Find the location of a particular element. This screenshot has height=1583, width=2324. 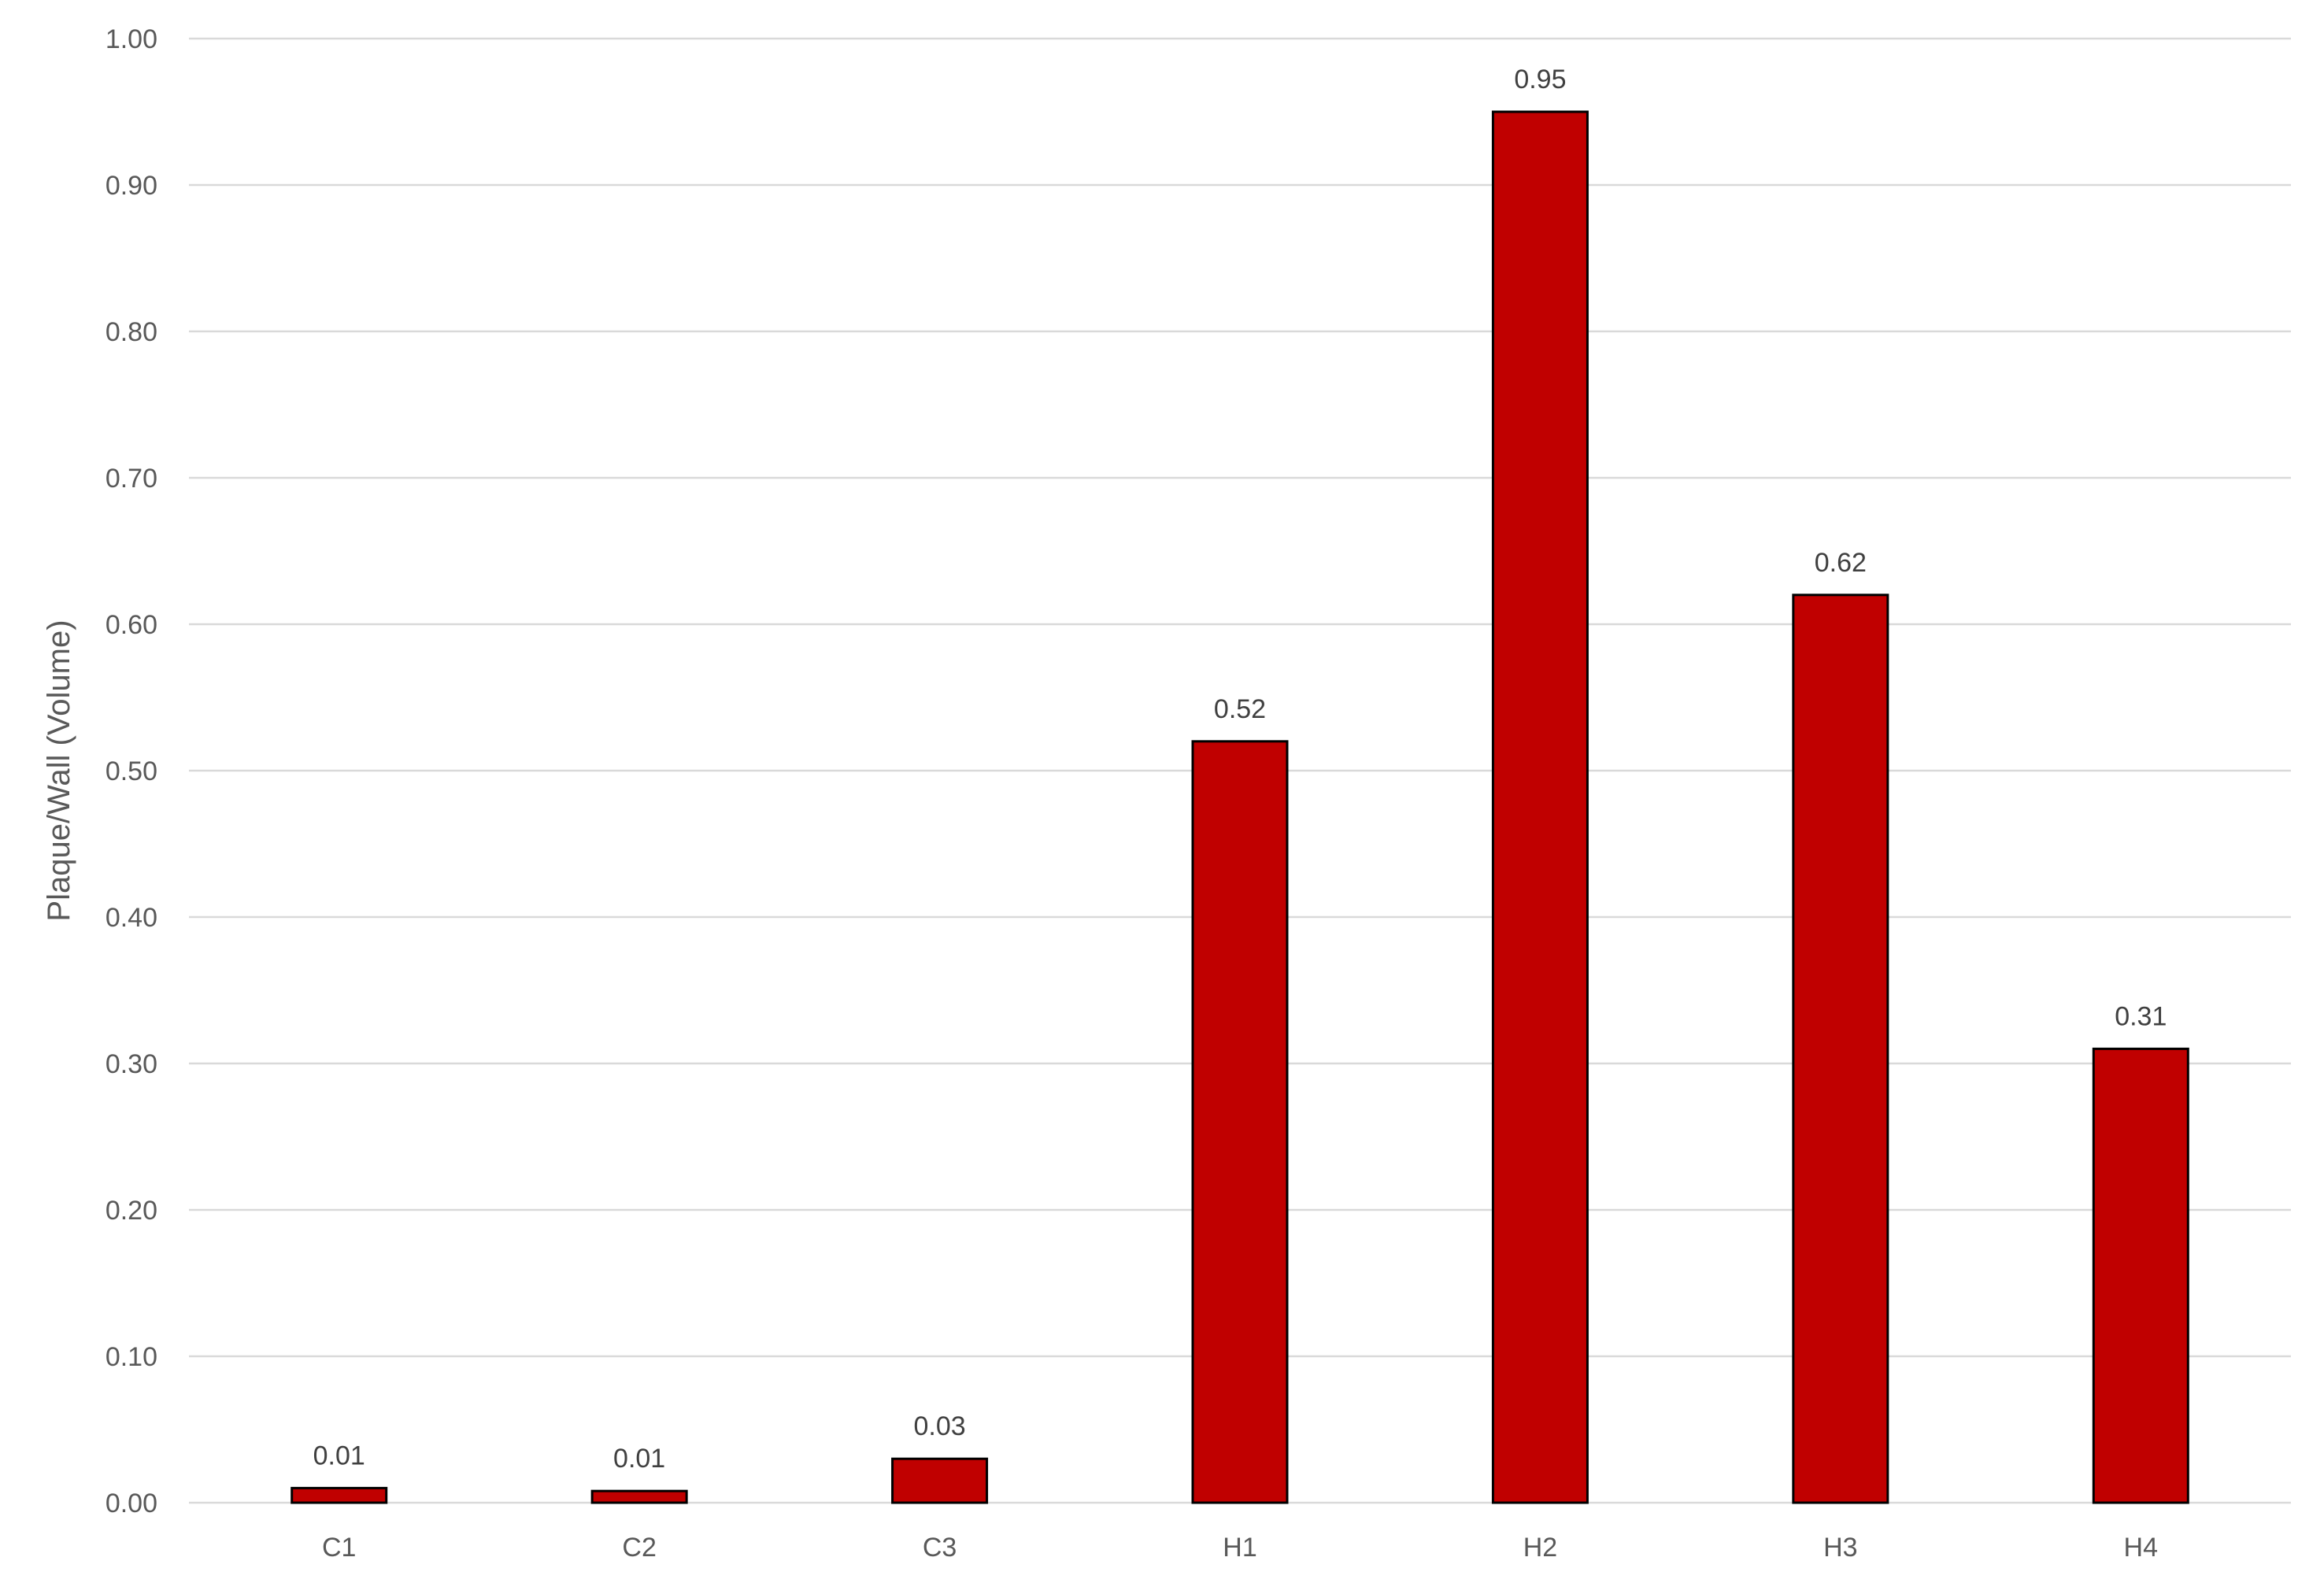

y-tick-label: 0.80 is located at coordinates (131, 332).